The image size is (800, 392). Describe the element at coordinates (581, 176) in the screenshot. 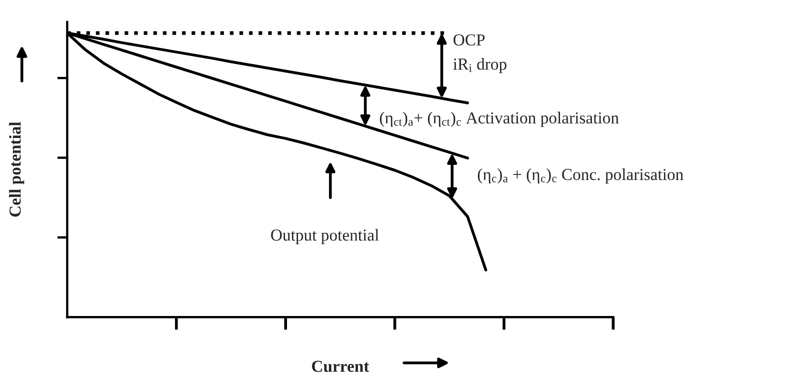

I see `text: (η$_{c}$)$_{a}$ + (η$_{c}$)$_{c}$ Conc. polarisation` at that location.